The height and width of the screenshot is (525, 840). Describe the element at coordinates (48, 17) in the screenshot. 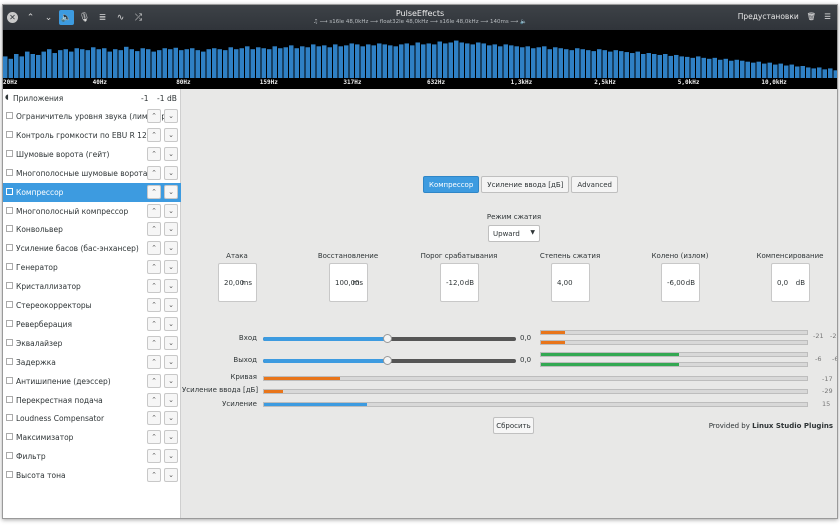

I see `chevron-down-icon: ⌄` at that location.